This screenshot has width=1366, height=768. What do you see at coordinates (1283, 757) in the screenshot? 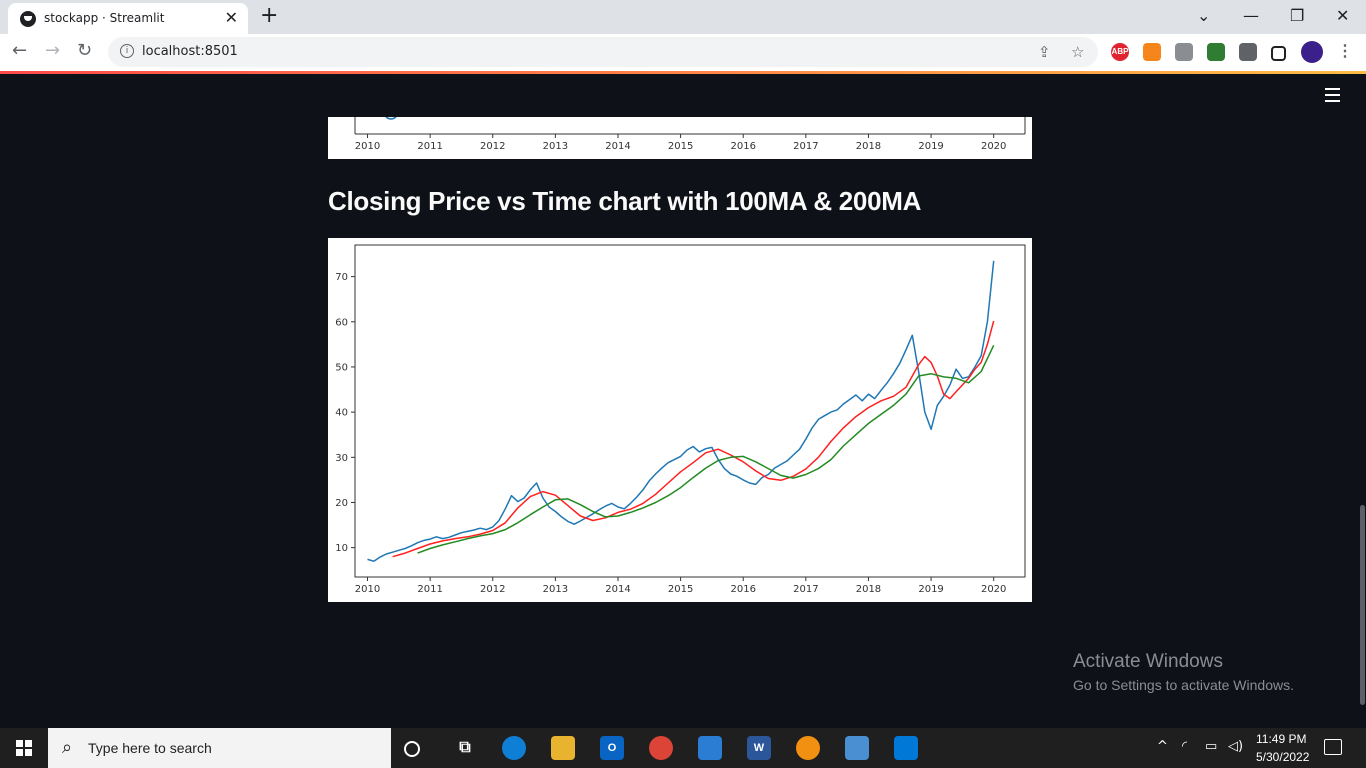
I see `clock-date: 5/30/2022` at bounding box center [1283, 757].